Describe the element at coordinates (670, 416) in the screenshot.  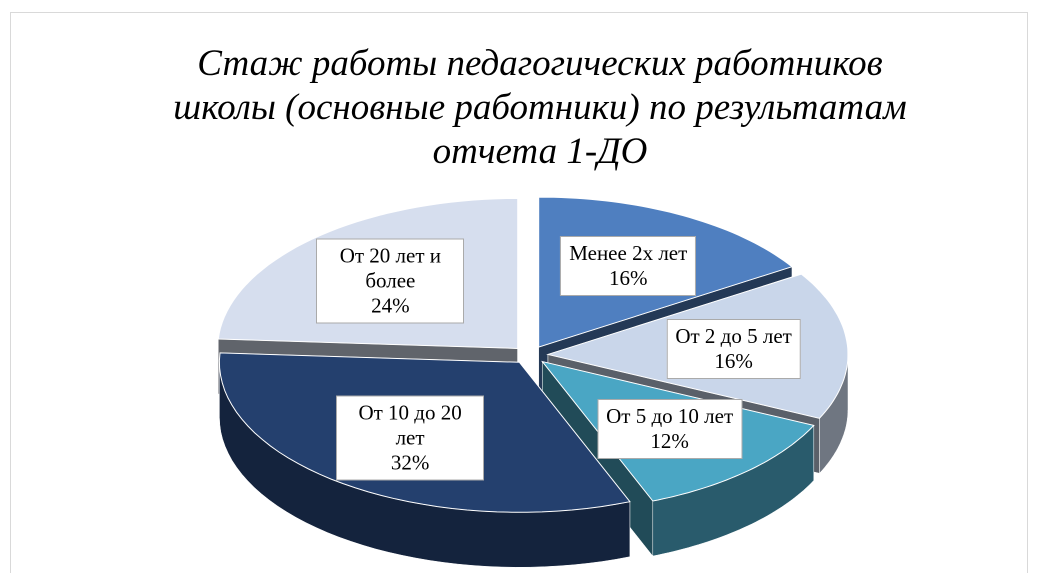
I see `data-label-text: От 5 до 10 лет` at that location.